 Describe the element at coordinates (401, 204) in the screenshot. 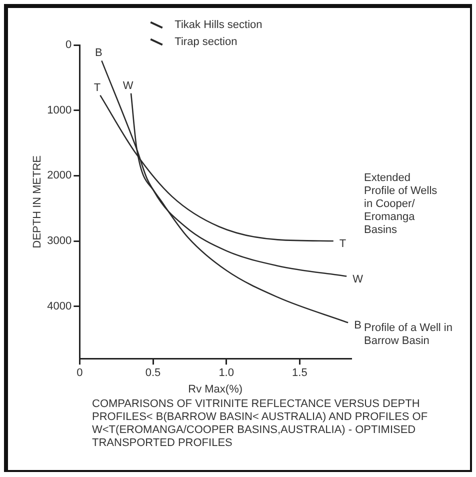

I see `text: Extended Profile of Wells in Cooper/ Eromanga Basins` at that location.